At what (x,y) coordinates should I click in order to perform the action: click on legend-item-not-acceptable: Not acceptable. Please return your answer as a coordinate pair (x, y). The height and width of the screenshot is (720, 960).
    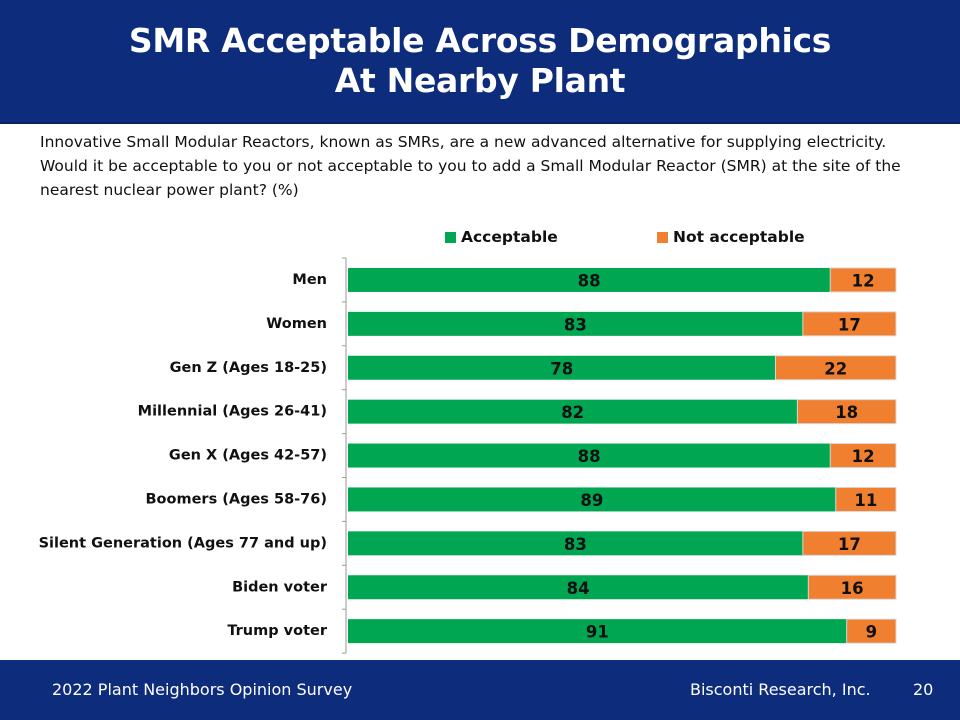
    Looking at the image, I should click on (731, 237).